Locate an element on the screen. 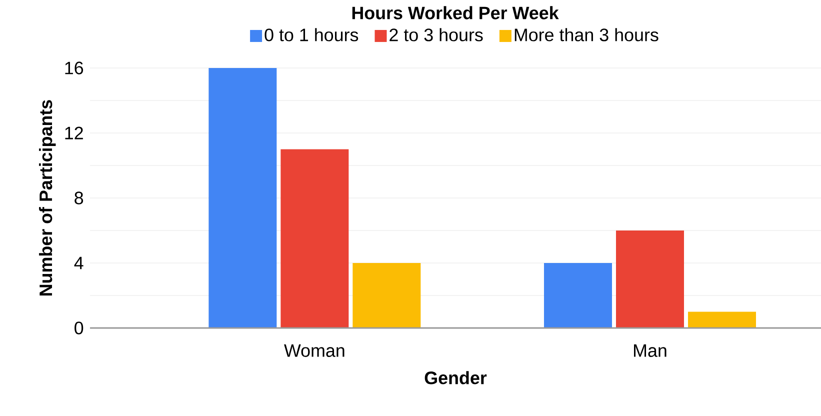  chart-title: Hours Worked Per Week is located at coordinates (455, 13).